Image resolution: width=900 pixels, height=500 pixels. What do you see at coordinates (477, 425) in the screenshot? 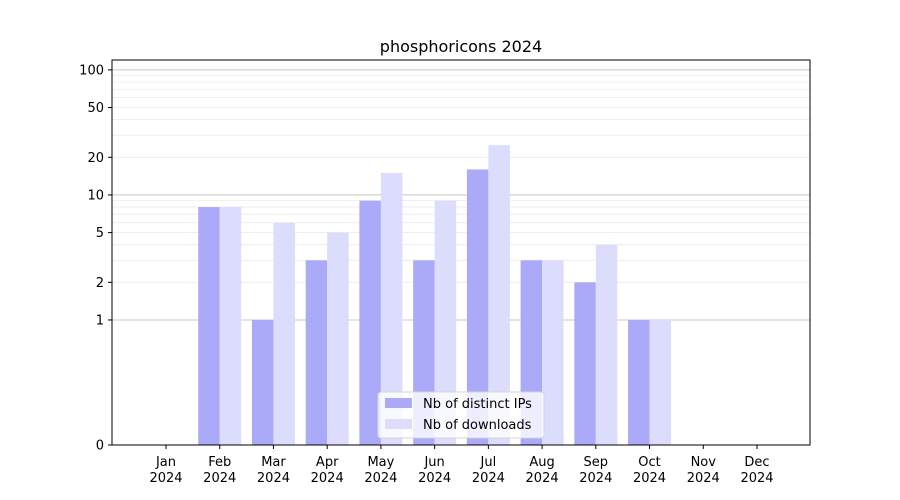
I see `legend-label: Nb of downloads` at bounding box center [477, 425].